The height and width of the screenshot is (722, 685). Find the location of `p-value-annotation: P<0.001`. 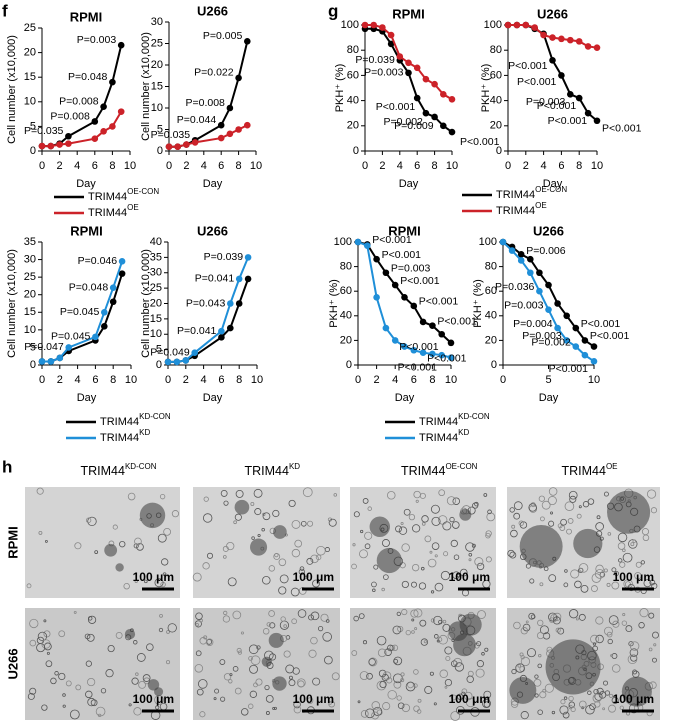

p-value-annotation: P<0.001 is located at coordinates (418, 367).